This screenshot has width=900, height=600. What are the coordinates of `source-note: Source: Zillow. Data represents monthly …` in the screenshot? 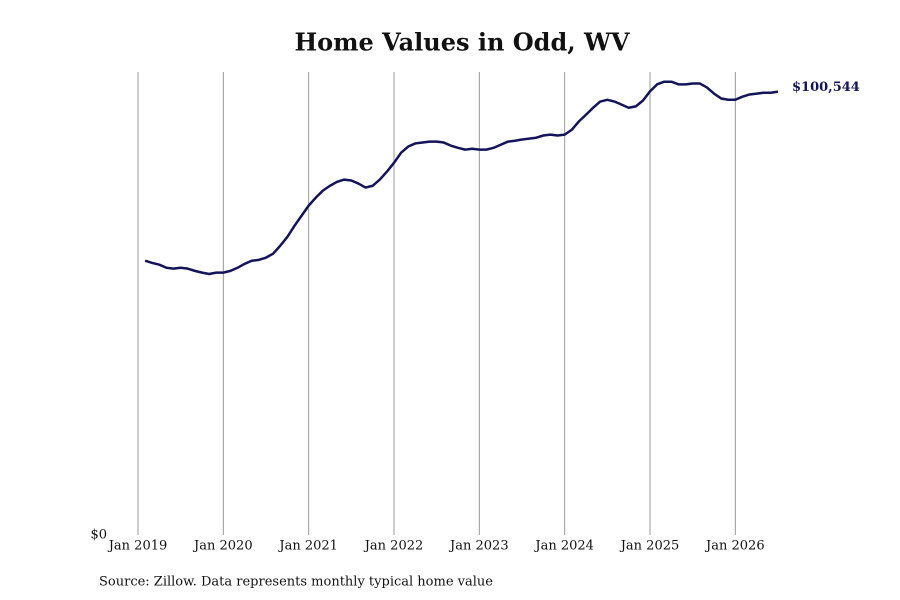 It's located at (296, 582).